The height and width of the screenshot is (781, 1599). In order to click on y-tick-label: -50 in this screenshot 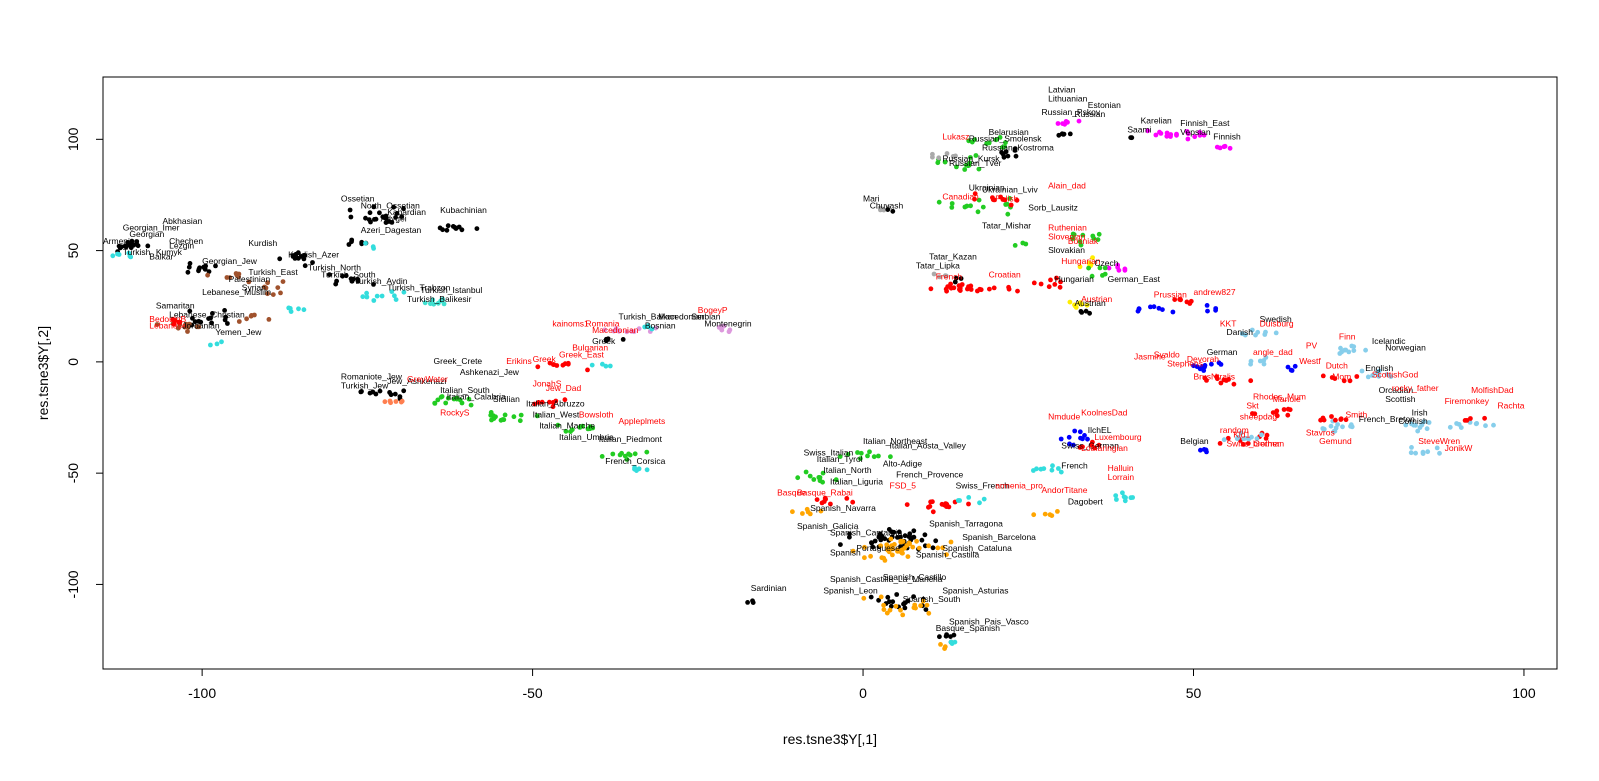, I will do `click(73, 473)`.